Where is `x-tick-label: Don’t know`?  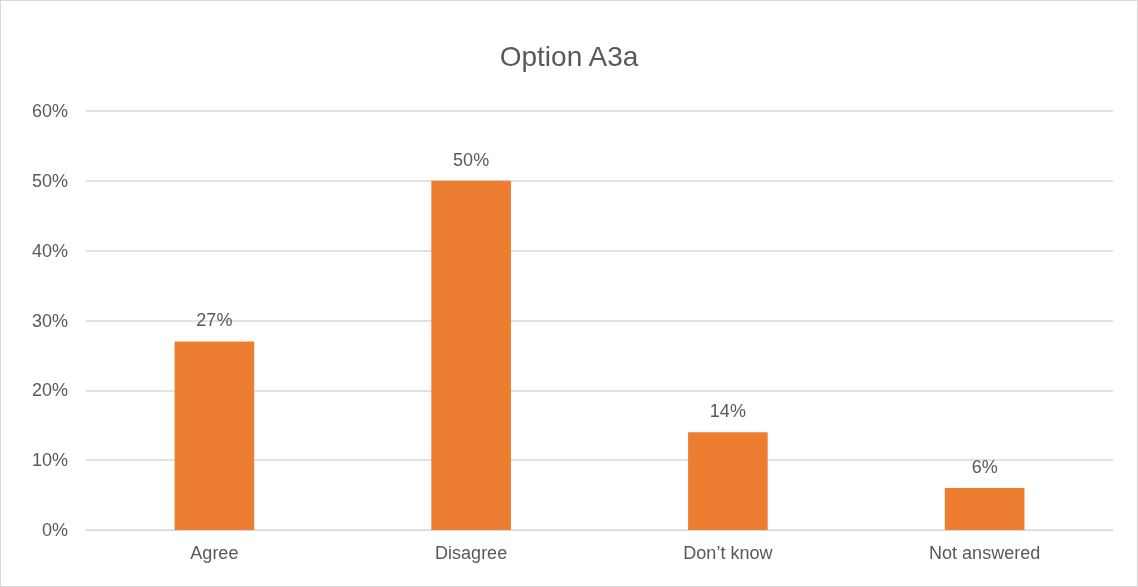
x-tick-label: Don’t know is located at coordinates (728, 553).